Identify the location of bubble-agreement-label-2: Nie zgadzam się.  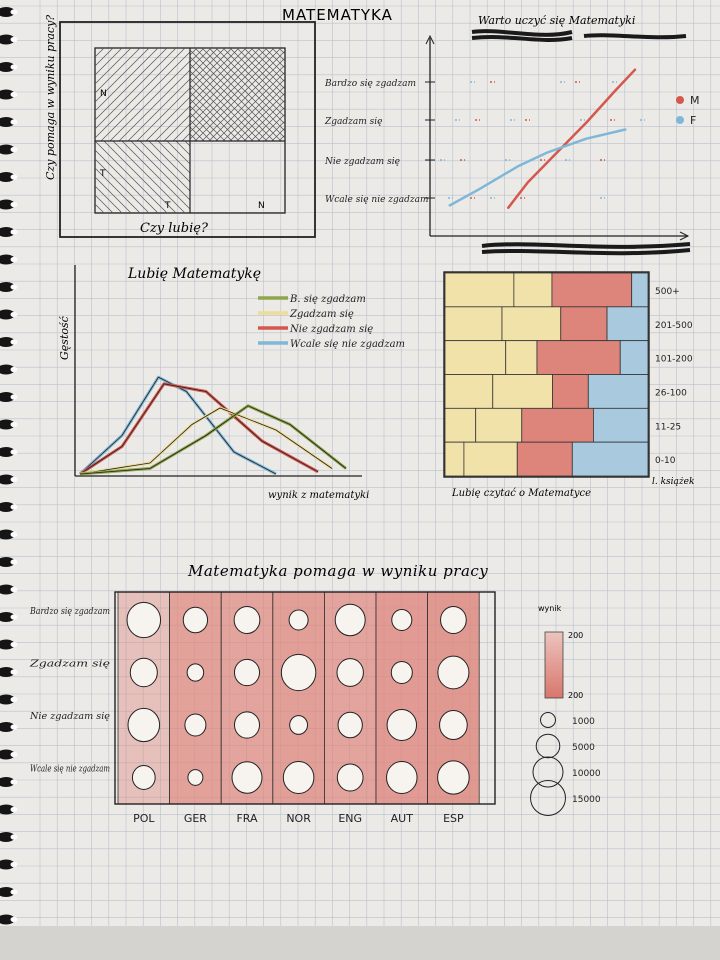
(69, 717).